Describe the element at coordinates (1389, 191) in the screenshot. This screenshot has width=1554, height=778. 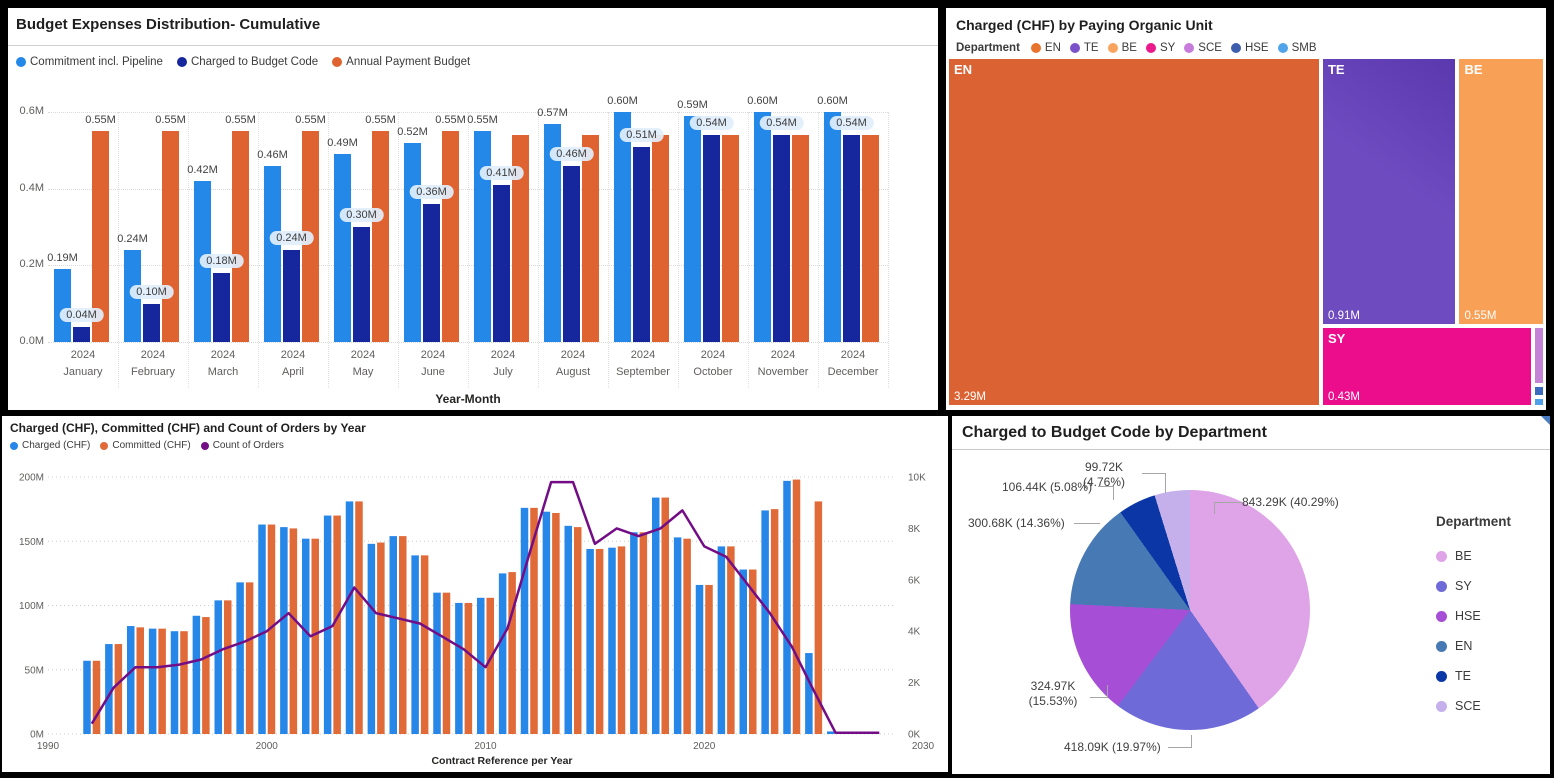
I see `treemap-block-te: TE 0.91M` at that location.